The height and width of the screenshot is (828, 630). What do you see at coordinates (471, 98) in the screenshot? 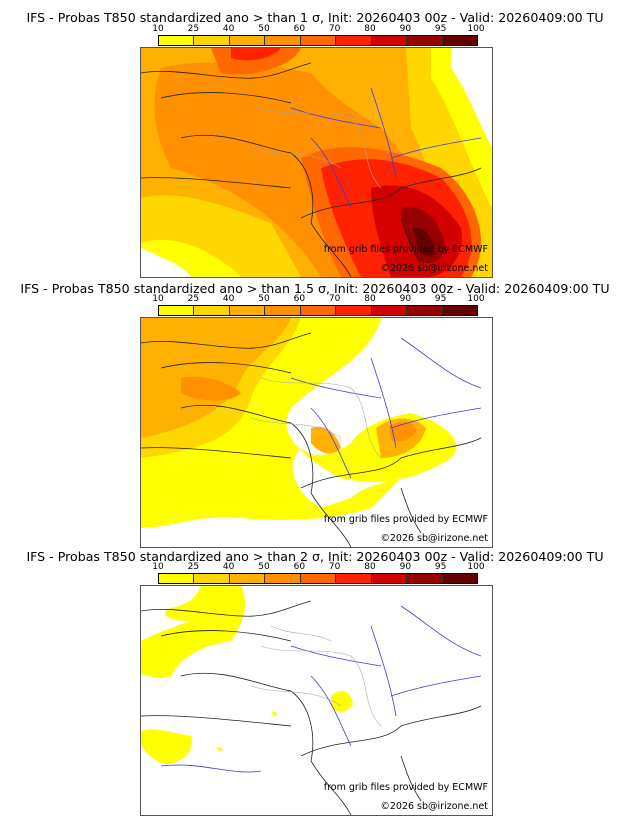
I see `no-prob-region` at bounding box center [471, 98].